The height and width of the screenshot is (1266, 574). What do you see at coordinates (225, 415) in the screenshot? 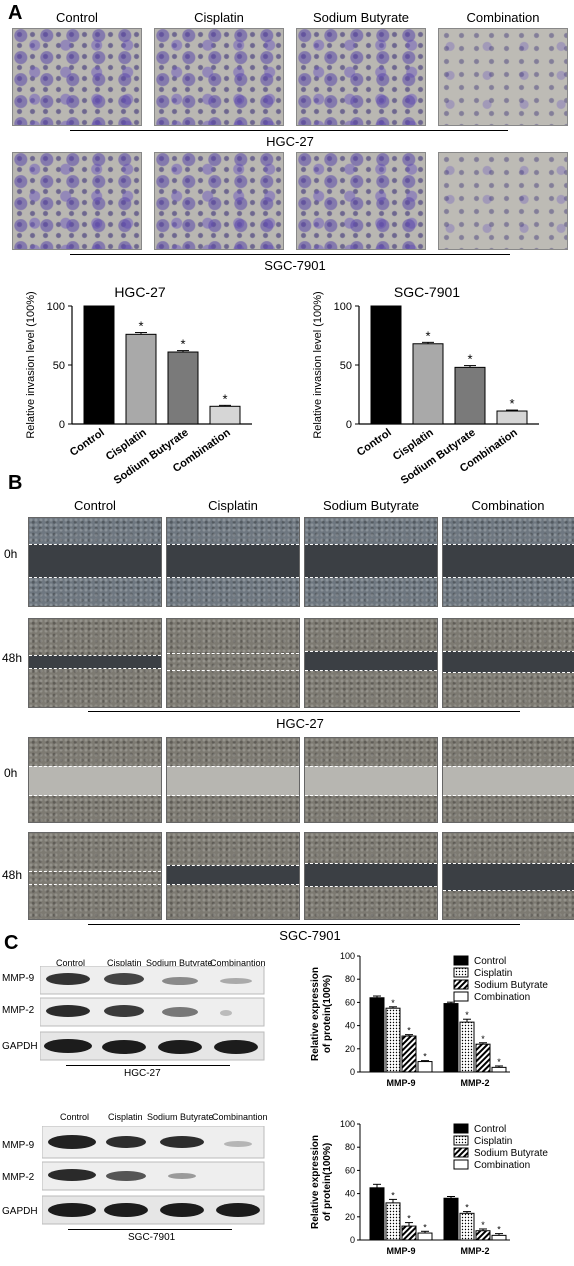
I see `bar-combination` at bounding box center [225, 415].